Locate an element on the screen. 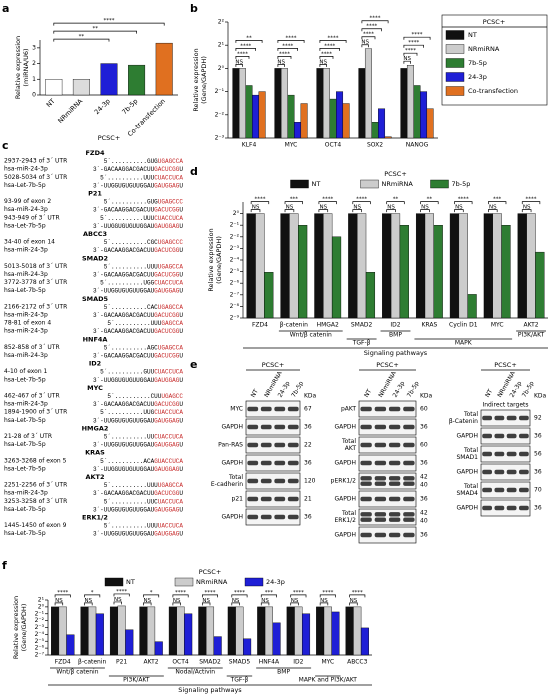 Image resolution: width=550 pixels, height=700 pixels. blot-label: Total is located at coordinates (470, 450).